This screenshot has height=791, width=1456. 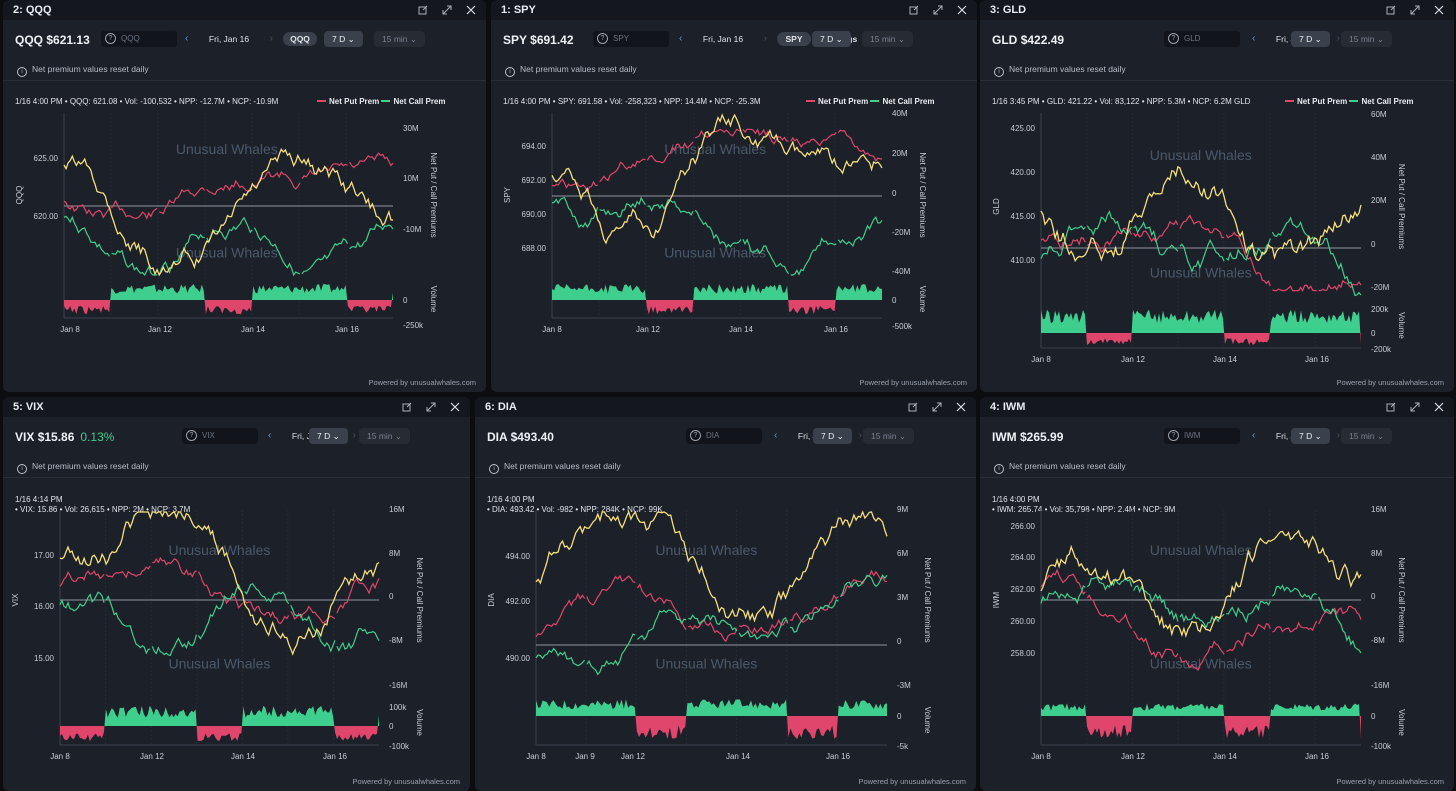 I want to click on ticker-price-value: $422.49, so click(x=1042, y=40).